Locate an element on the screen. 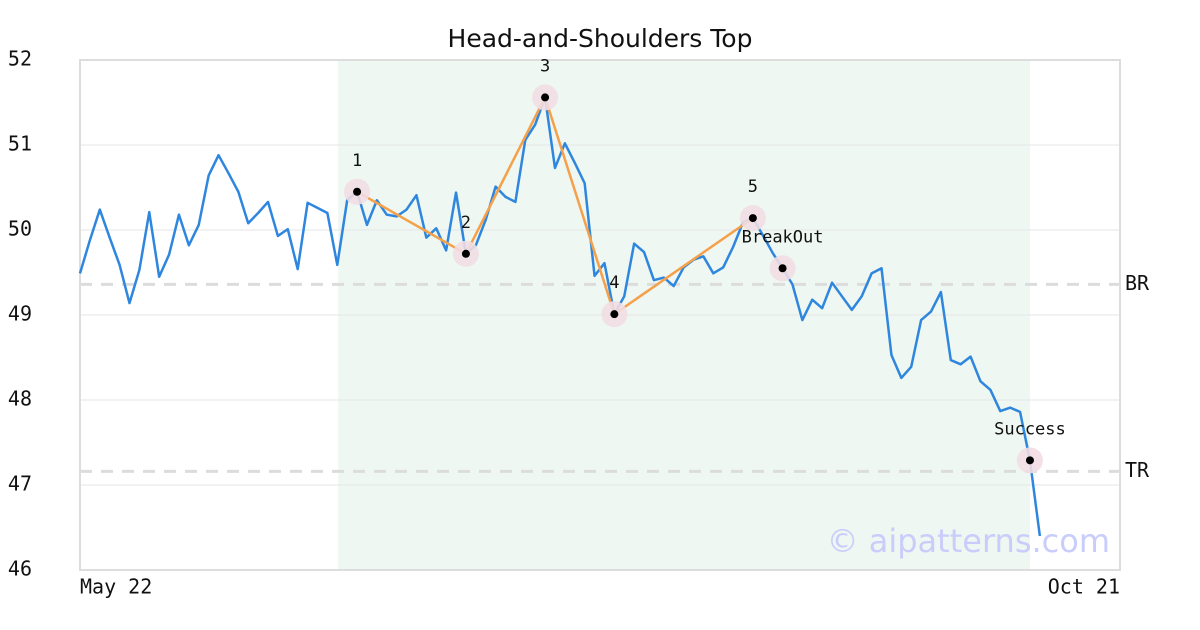 The image size is (1200, 630). y-tick-label: 49 is located at coordinates (20, 314).